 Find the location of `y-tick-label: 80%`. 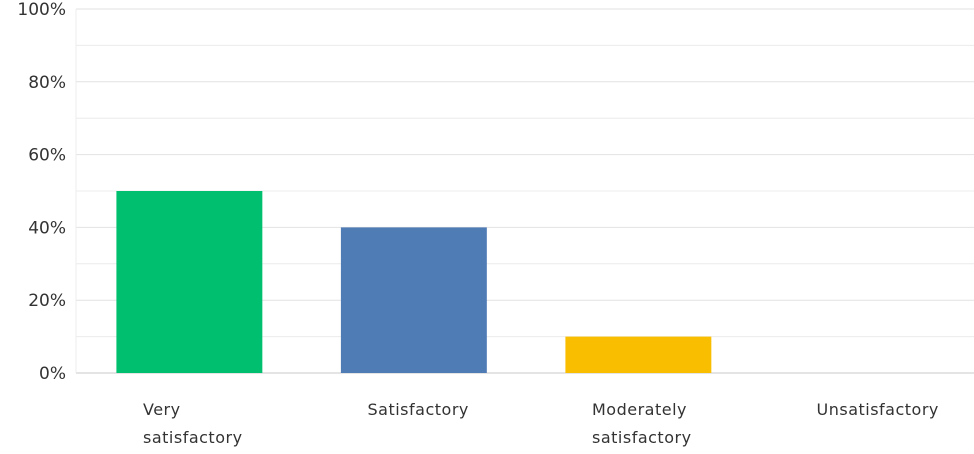

y-tick-label: 80% is located at coordinates (47, 83).